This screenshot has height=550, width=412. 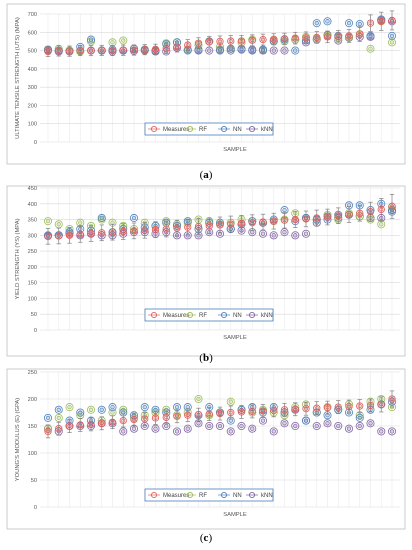 What do you see at coordinates (32, 236) in the screenshot?
I see `y-tick-label: 300` at bounding box center [32, 236].